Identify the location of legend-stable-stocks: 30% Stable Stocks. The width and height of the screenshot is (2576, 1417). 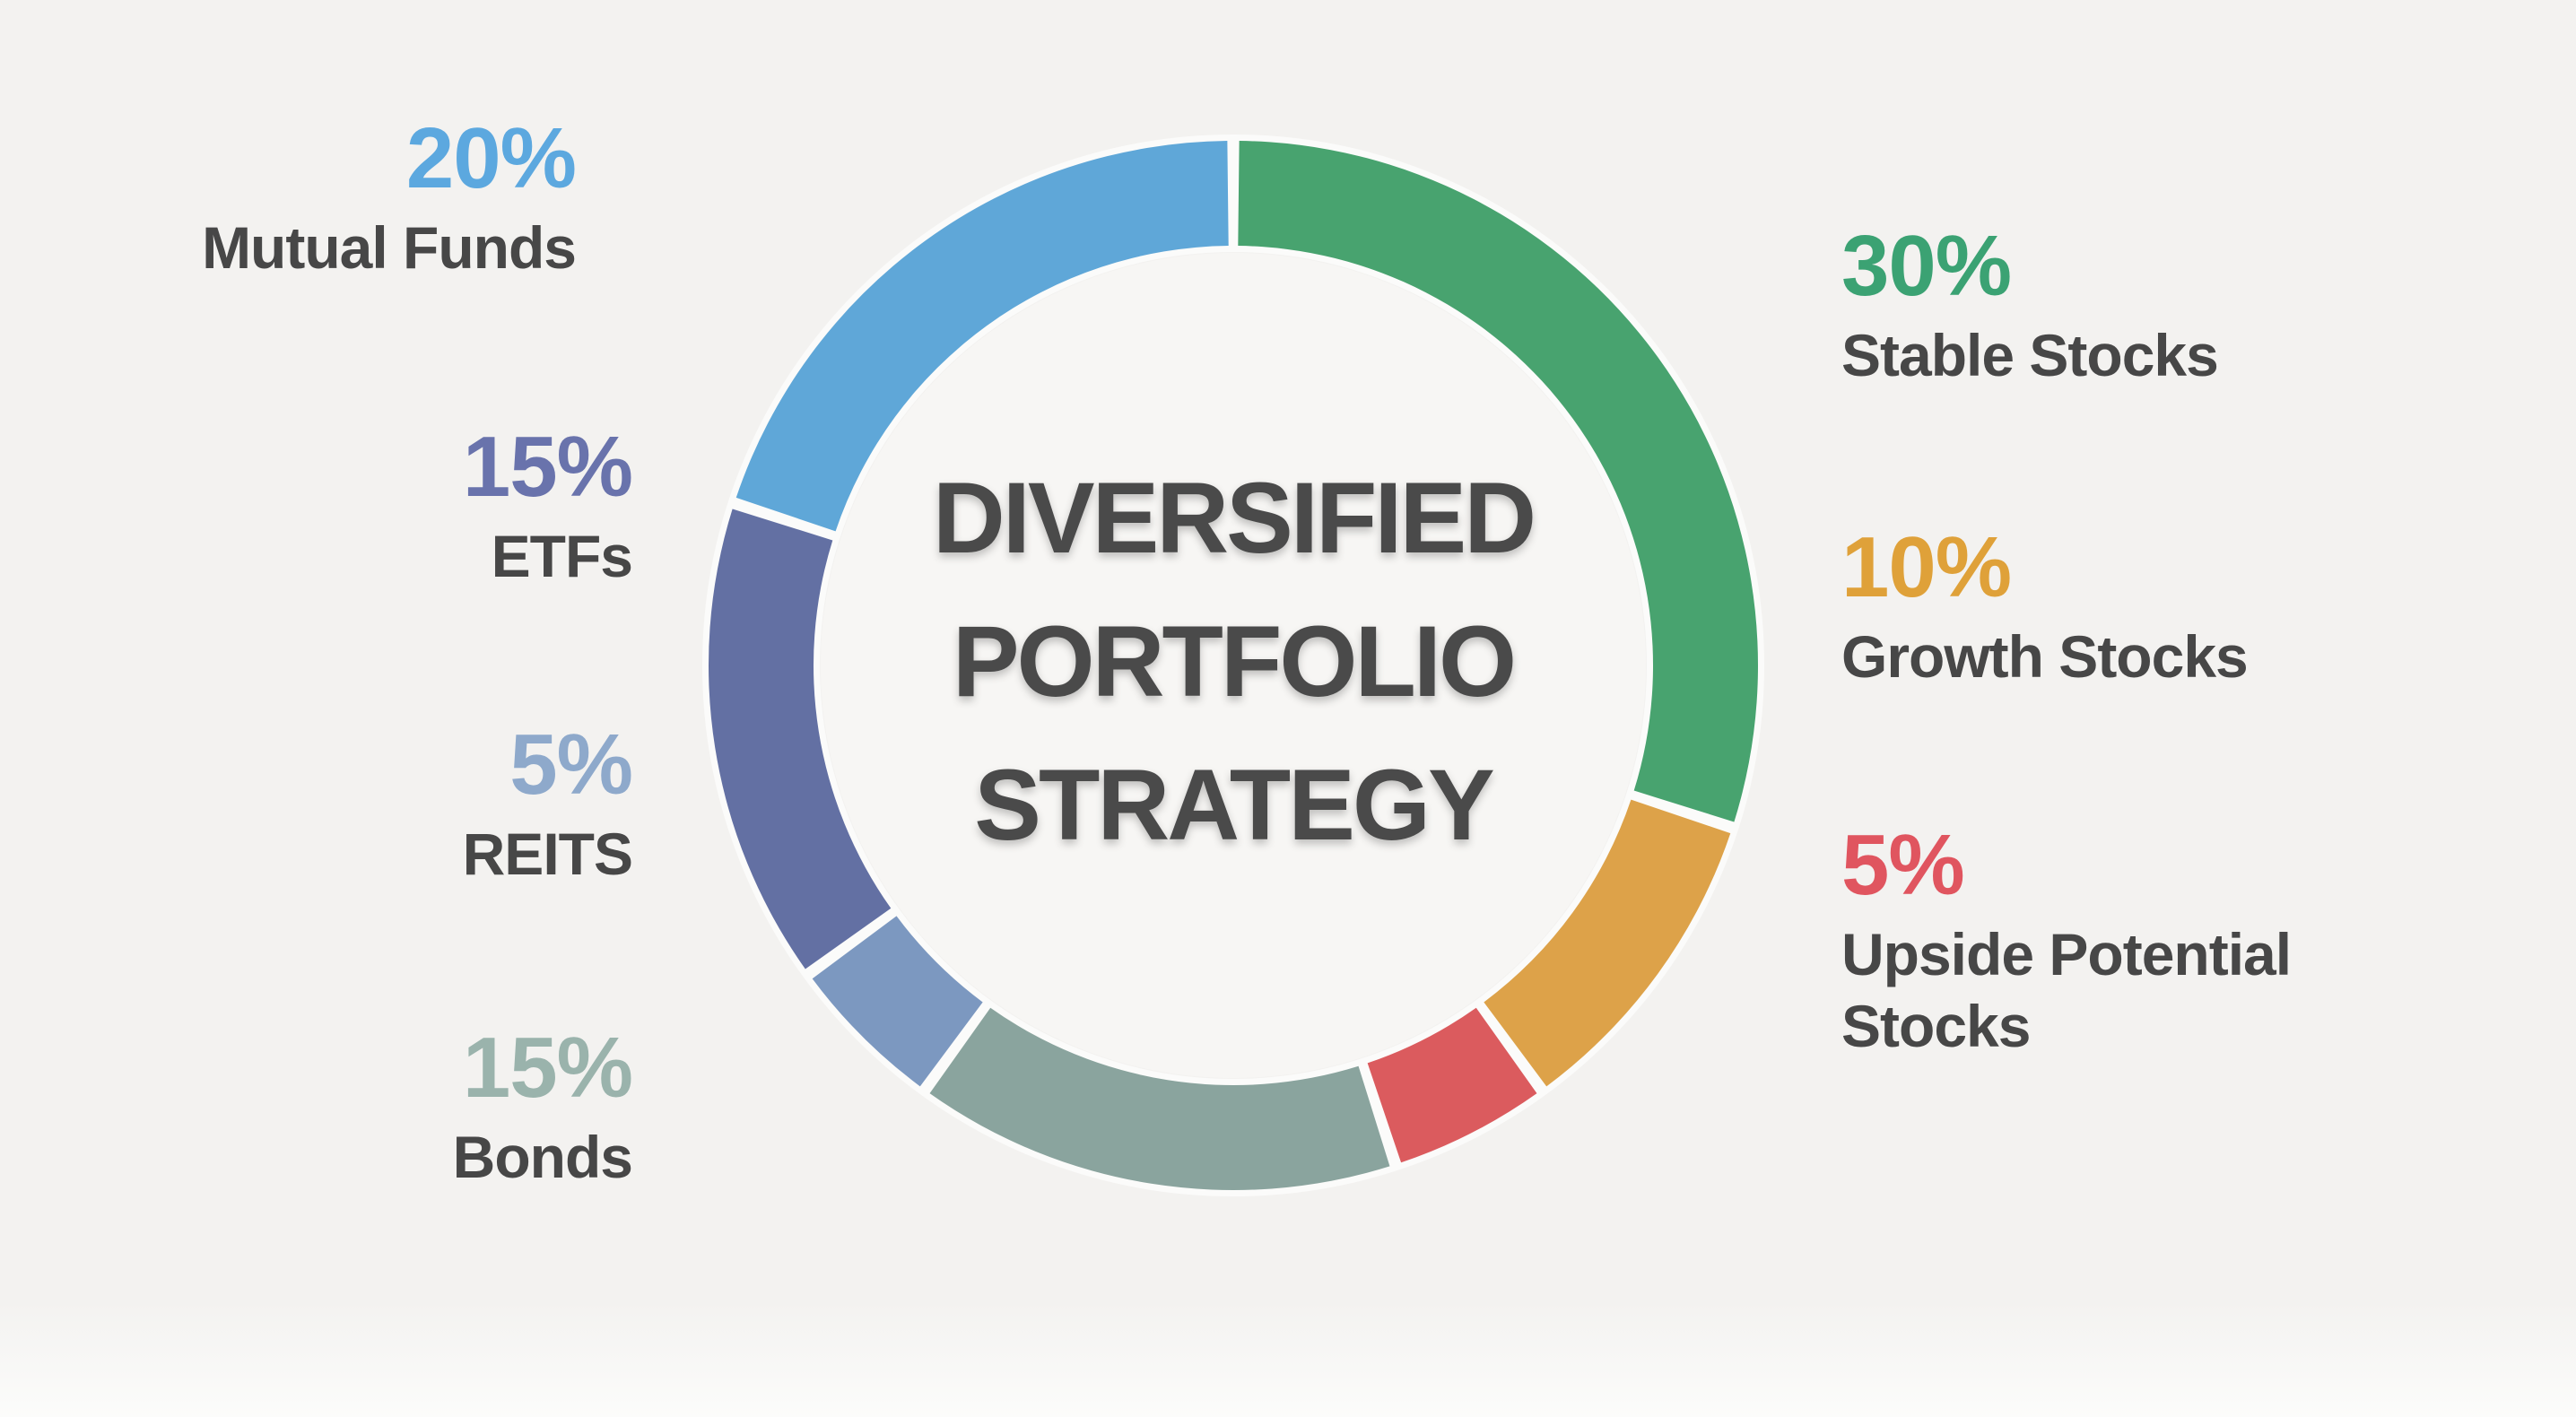
(2155, 306).